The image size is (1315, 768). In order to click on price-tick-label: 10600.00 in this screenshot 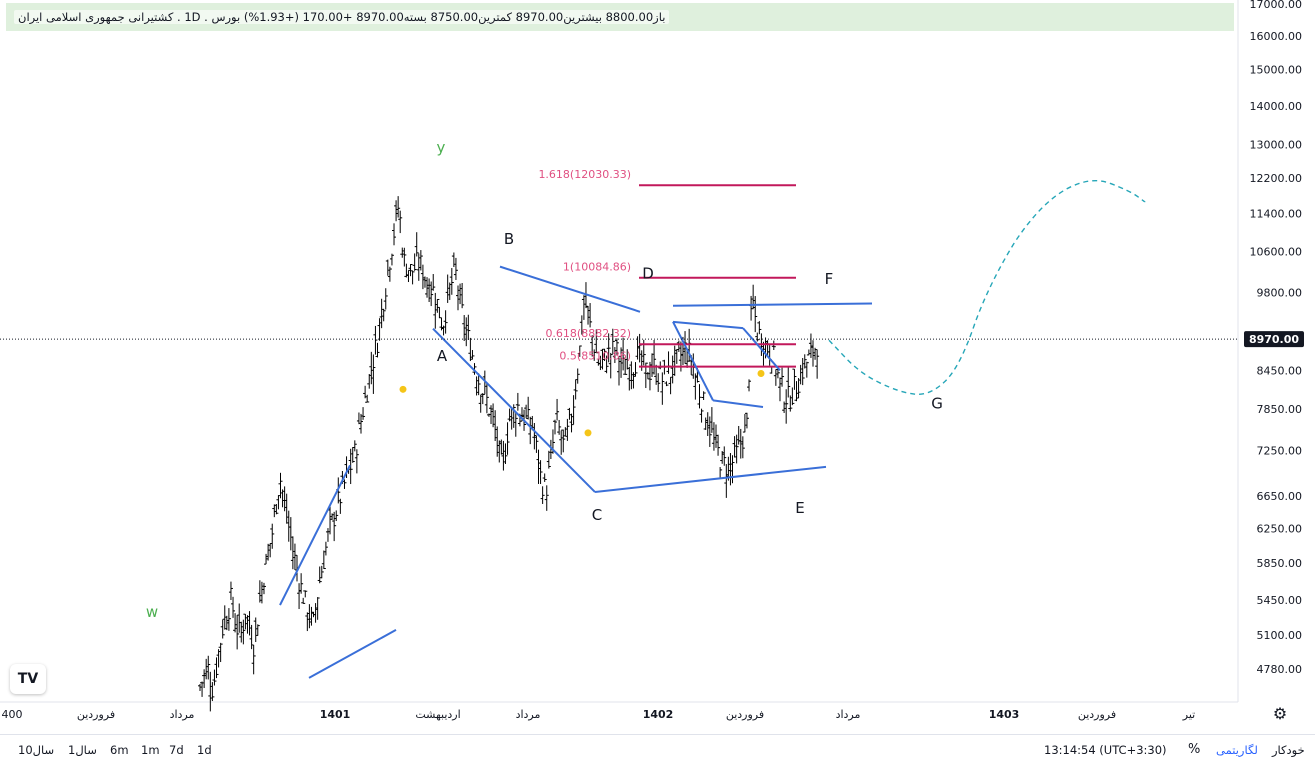, I will do `click(1276, 252)`.